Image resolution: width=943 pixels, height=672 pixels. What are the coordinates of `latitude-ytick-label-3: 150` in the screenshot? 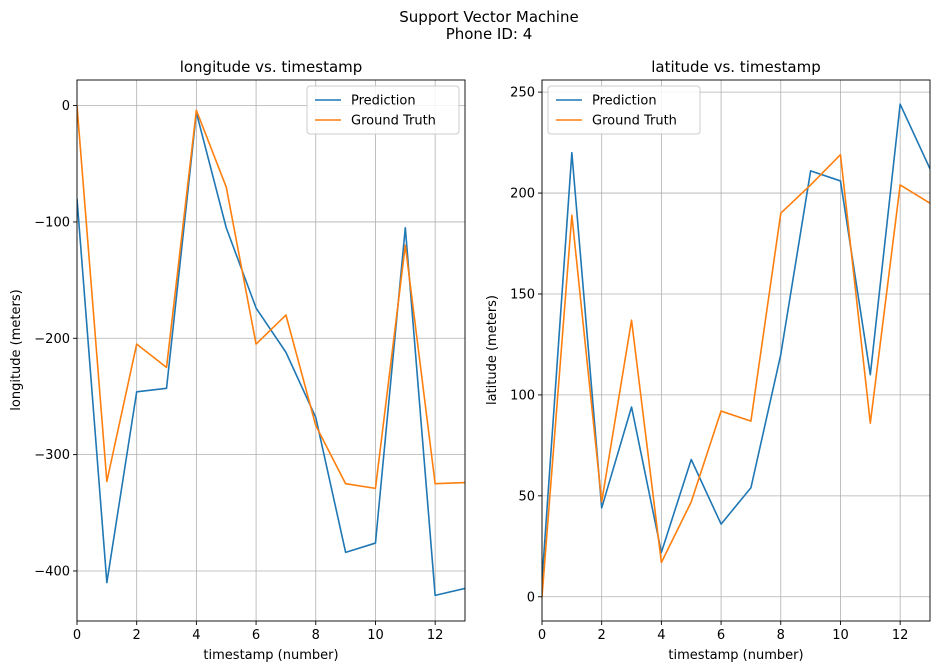 It's located at (522, 294).